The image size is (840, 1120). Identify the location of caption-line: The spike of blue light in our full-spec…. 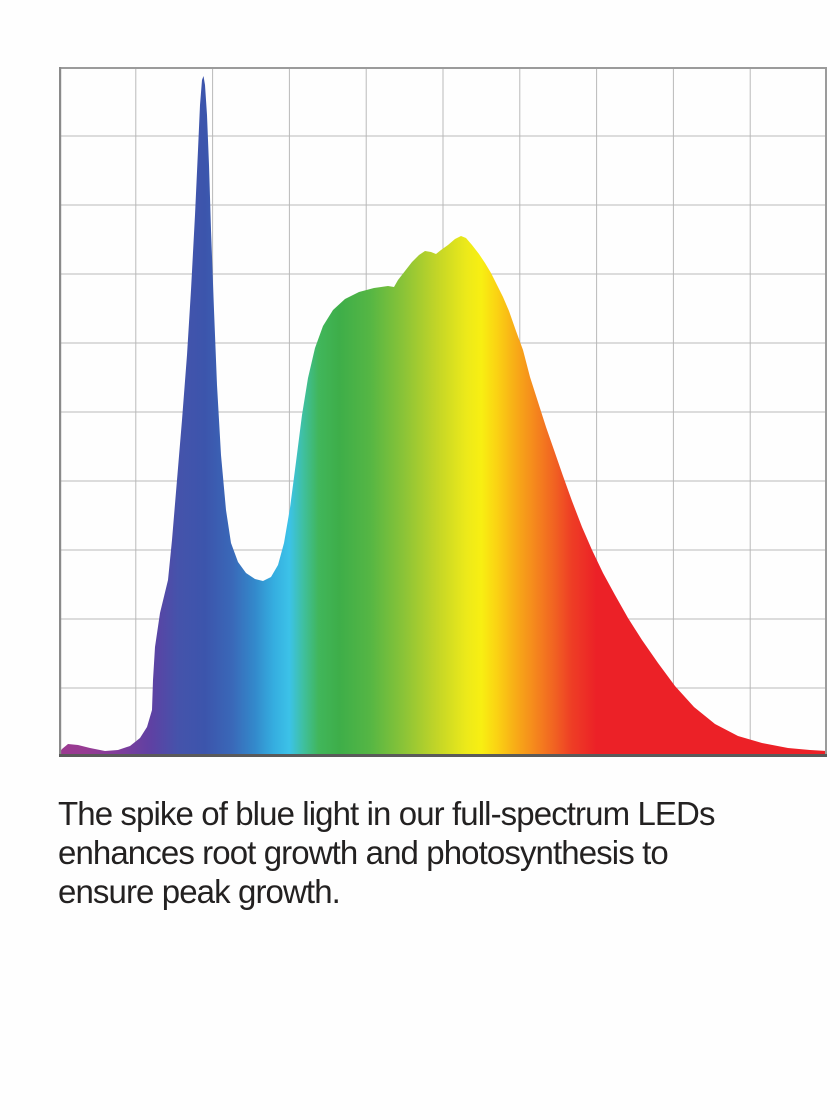
(386, 813).